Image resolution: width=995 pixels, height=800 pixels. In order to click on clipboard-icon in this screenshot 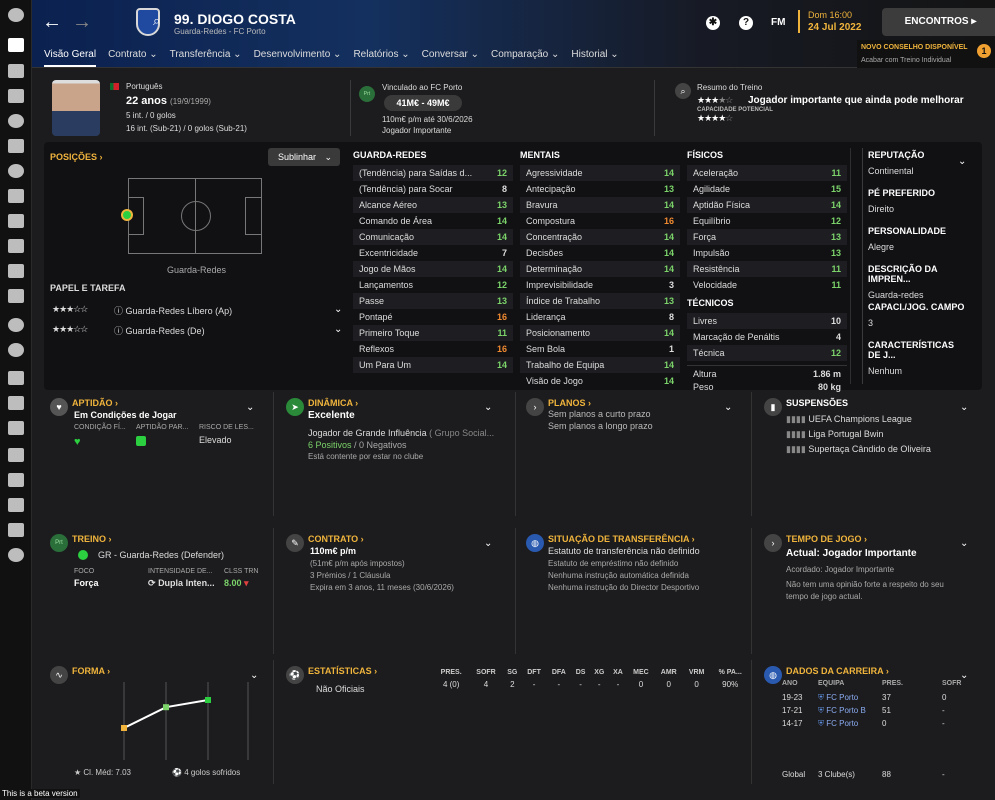, I will do `click(16, 96)`.